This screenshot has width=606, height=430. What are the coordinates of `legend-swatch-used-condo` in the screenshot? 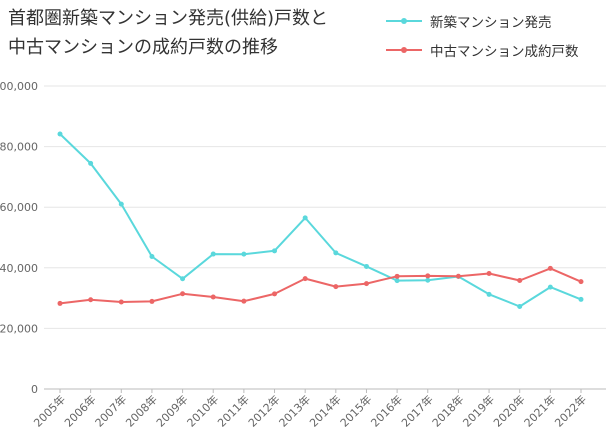 It's located at (404, 50).